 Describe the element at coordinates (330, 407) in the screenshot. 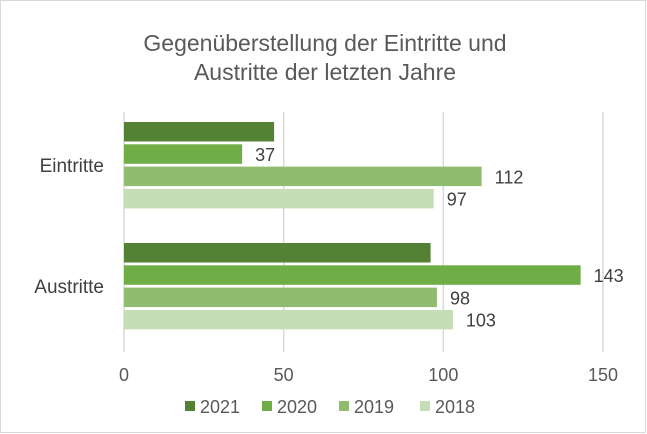

I see `legend: 2021 2020 2019 2018` at that location.